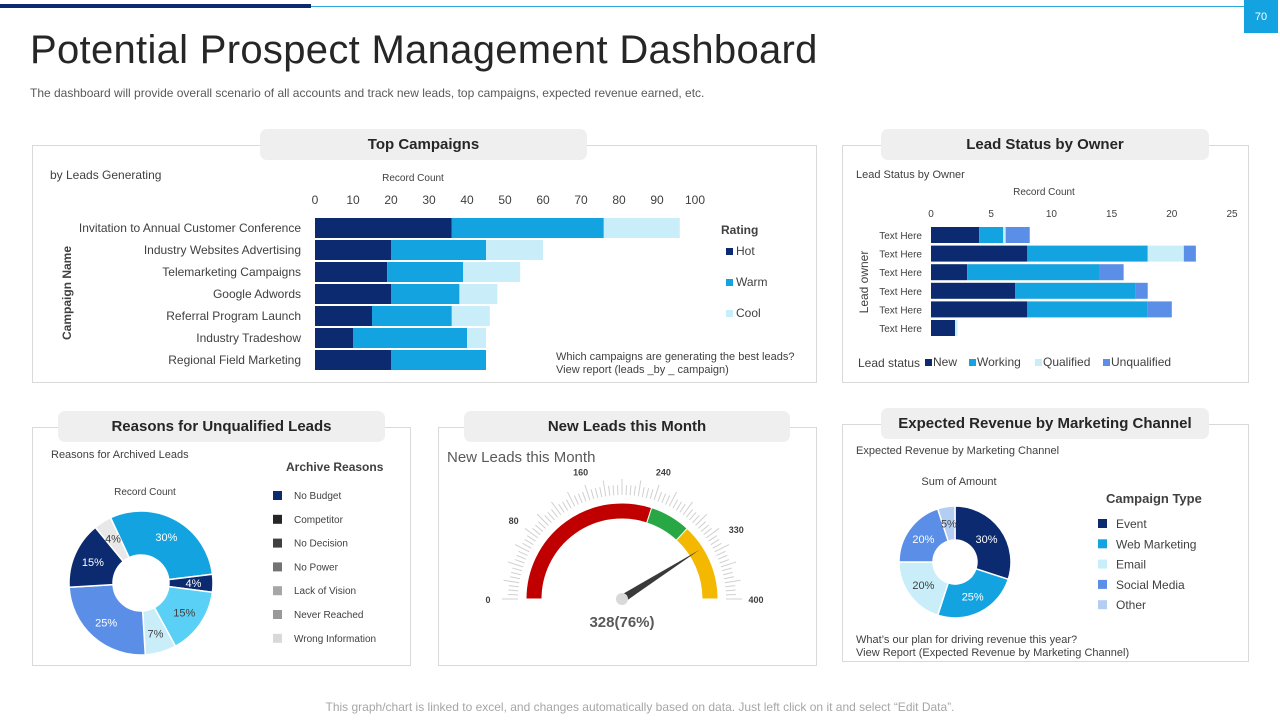 This screenshot has height=720, width=1280. I want to click on gauge-needle-hub, so click(622, 599).